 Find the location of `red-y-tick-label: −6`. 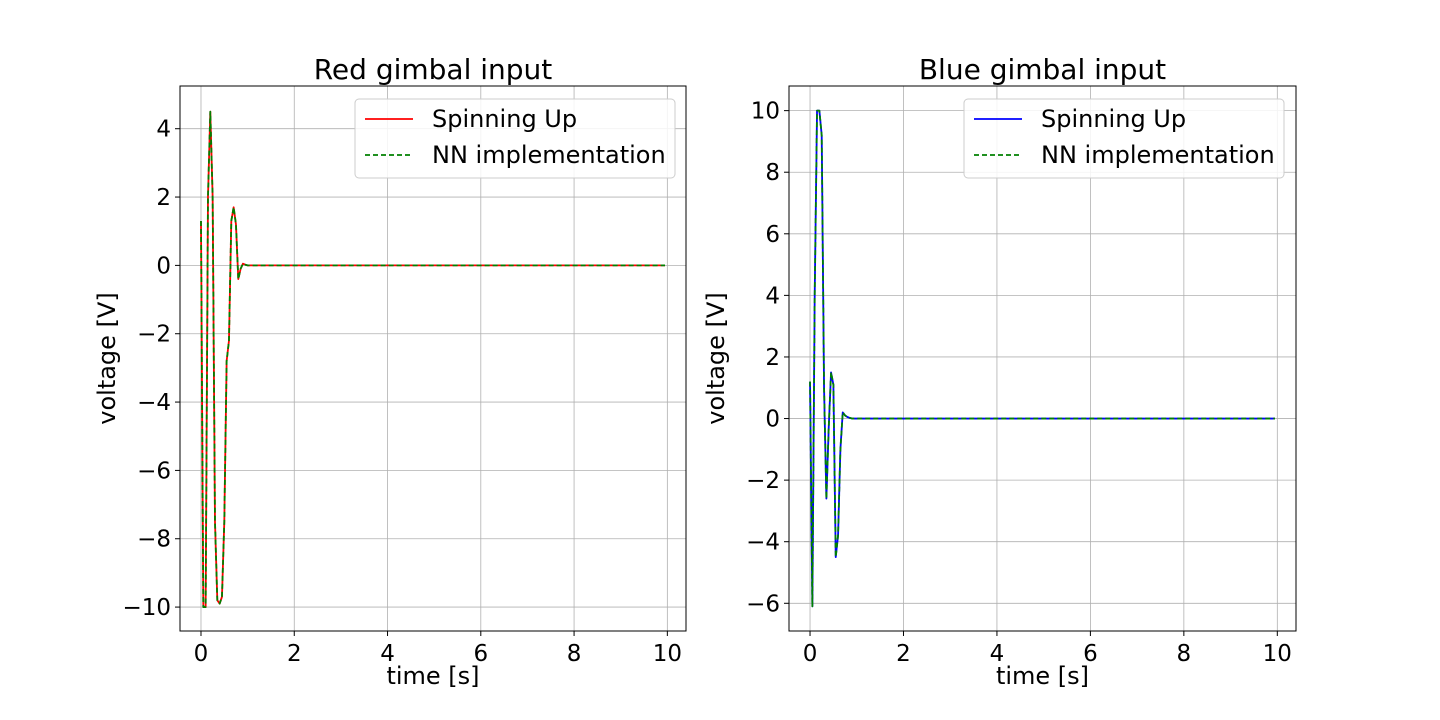

red-y-tick-label: −6 is located at coordinates (154, 471).